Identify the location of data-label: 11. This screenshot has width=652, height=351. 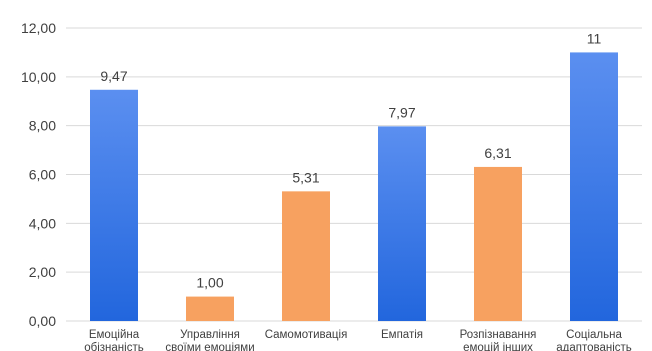
(594, 38).